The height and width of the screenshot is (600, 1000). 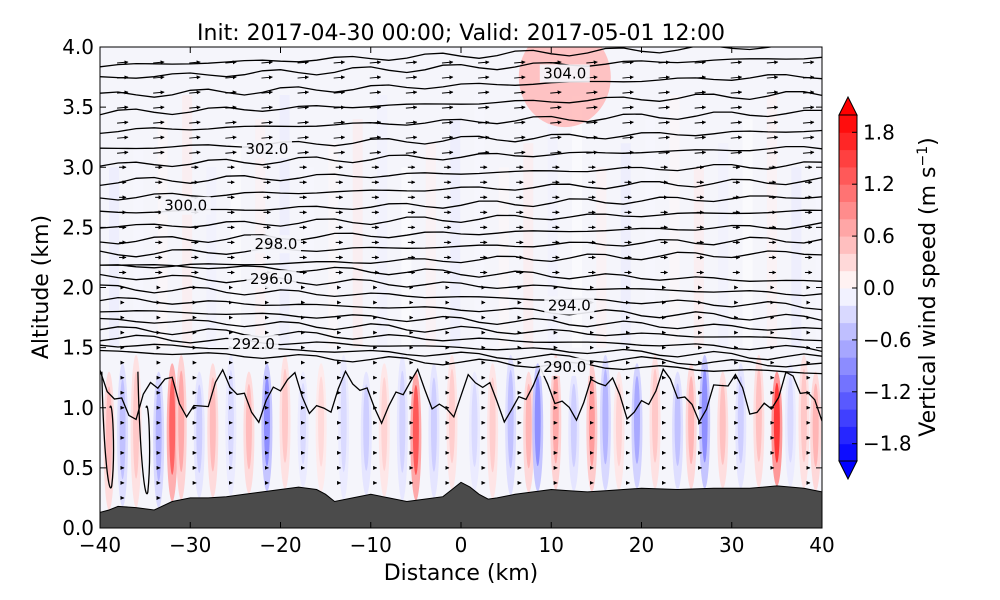 I want to click on x-tick-label: 30, so click(x=731, y=545).